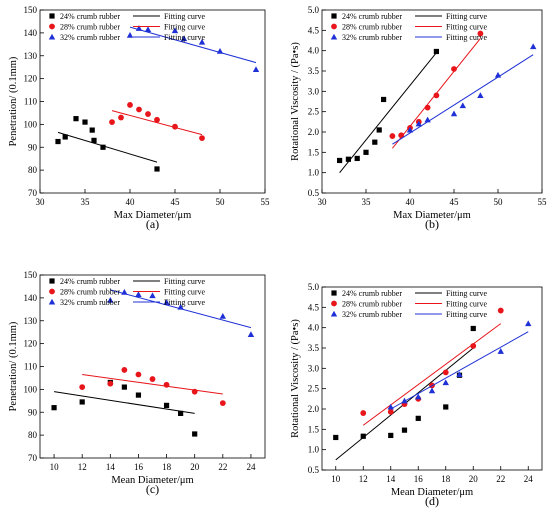  I want to click on y-tick-label: 80, so click(33, 170).